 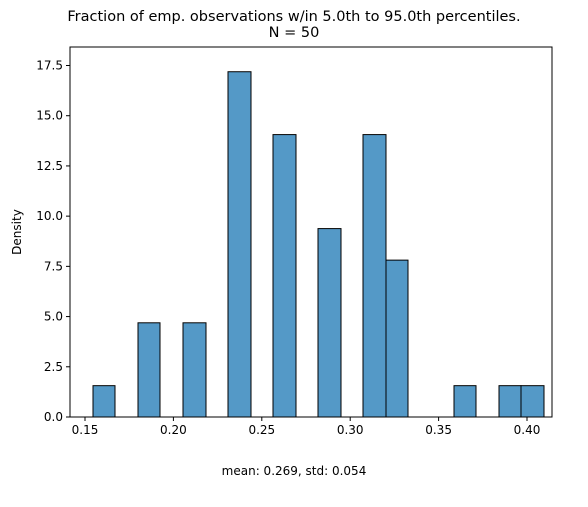 What do you see at coordinates (294, 33) in the screenshot?
I see `chart-subtitle: N = 50` at bounding box center [294, 33].